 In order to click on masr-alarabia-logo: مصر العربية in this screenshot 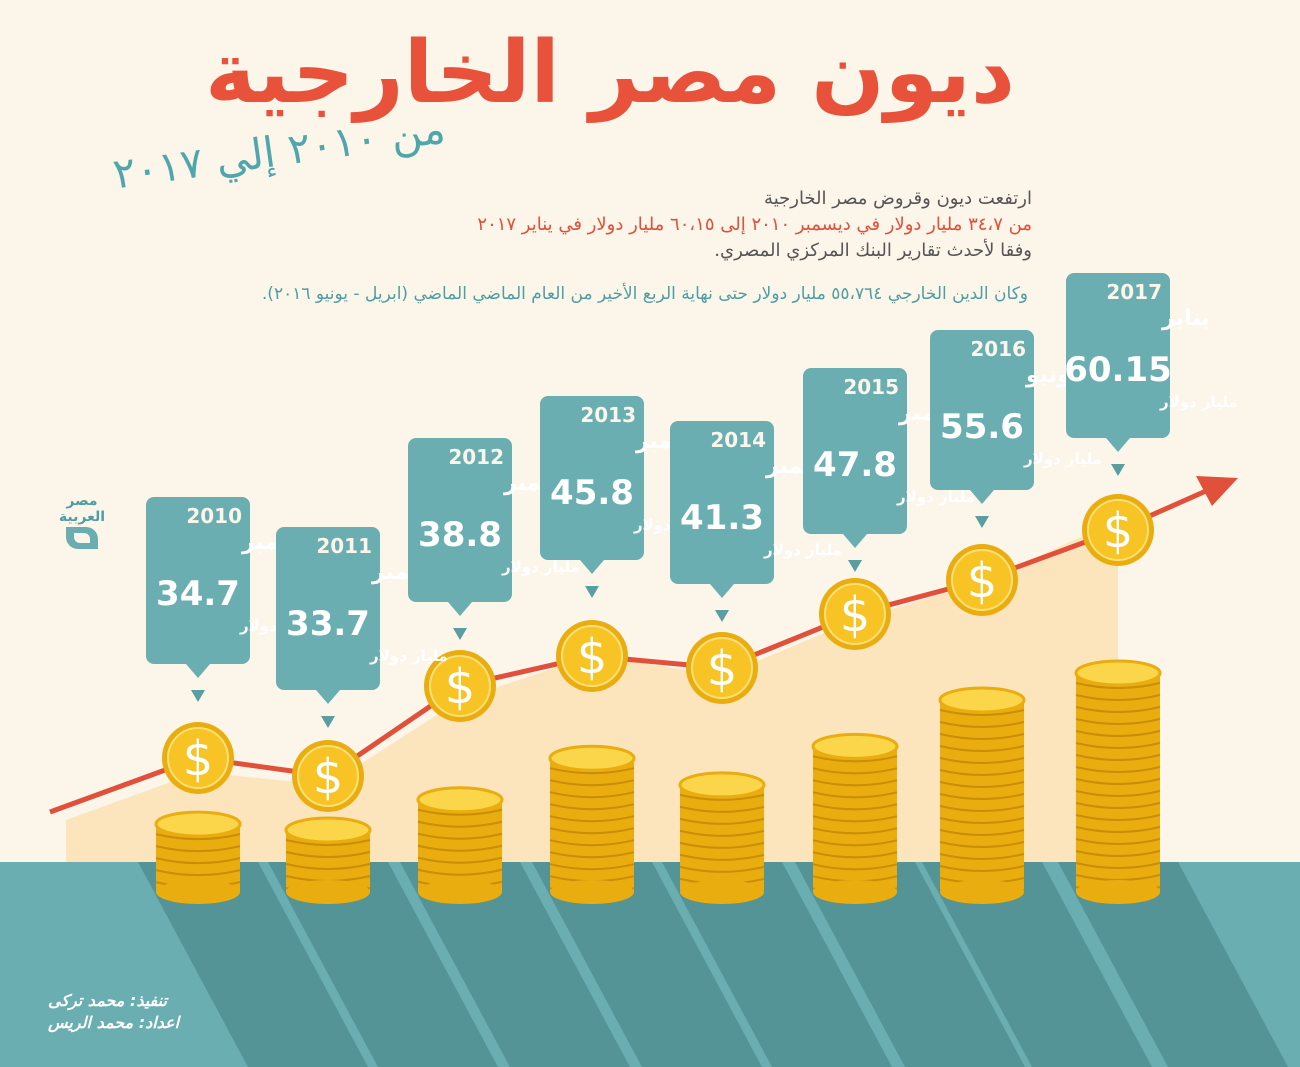, I will do `click(82, 521)`.